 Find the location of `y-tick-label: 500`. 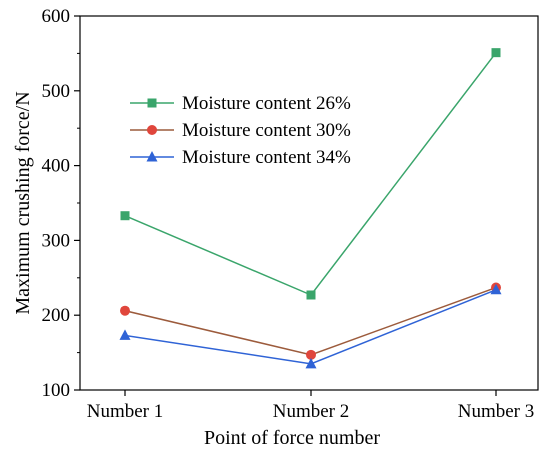

y-tick-label: 500 is located at coordinates (56, 91).